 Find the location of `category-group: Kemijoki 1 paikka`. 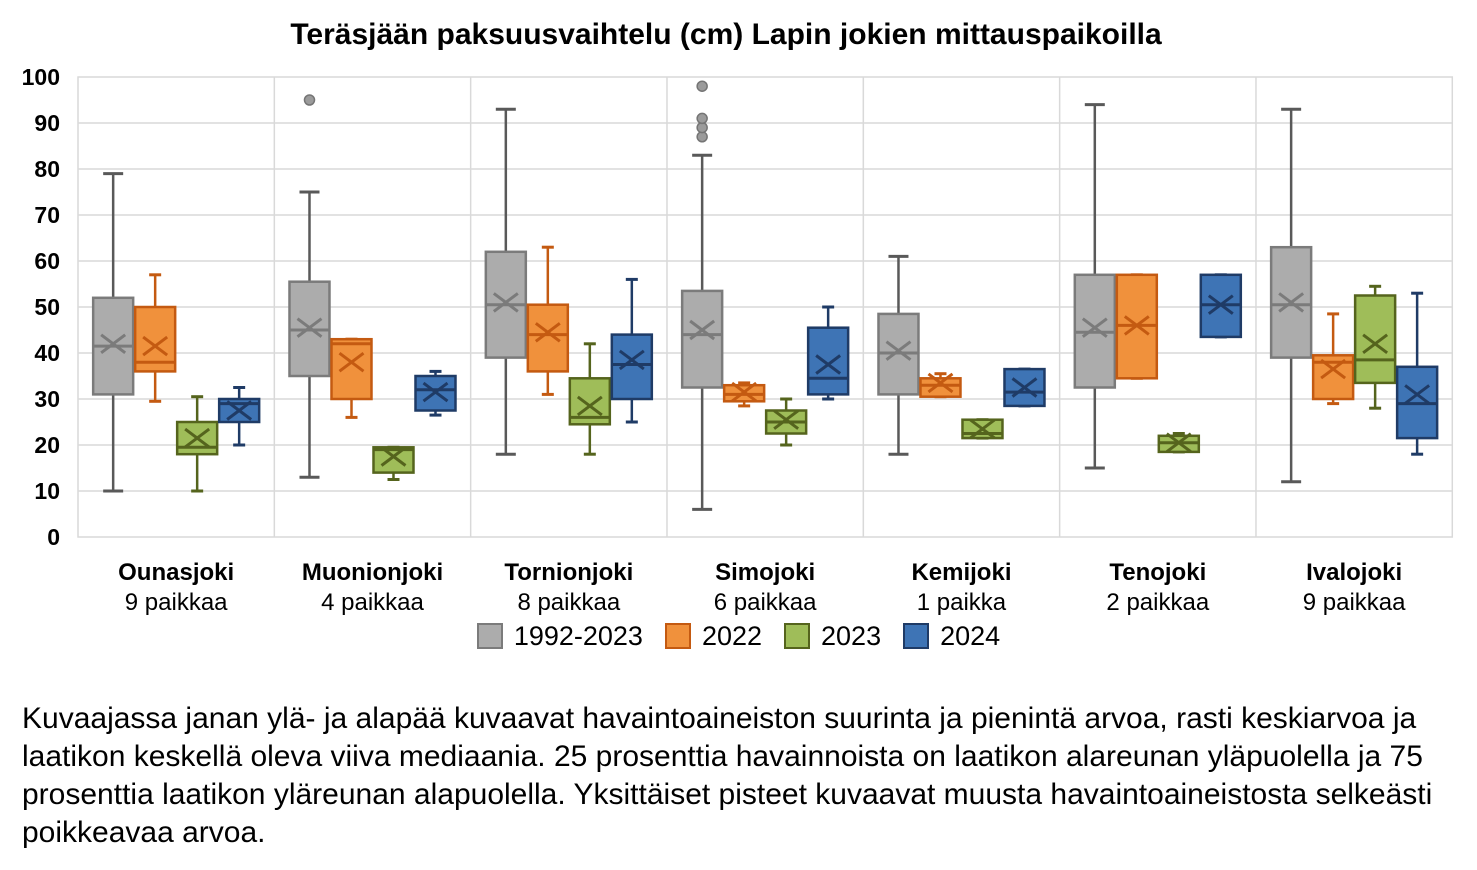

category-group: Kemijoki 1 paikka is located at coordinates (961, 588).